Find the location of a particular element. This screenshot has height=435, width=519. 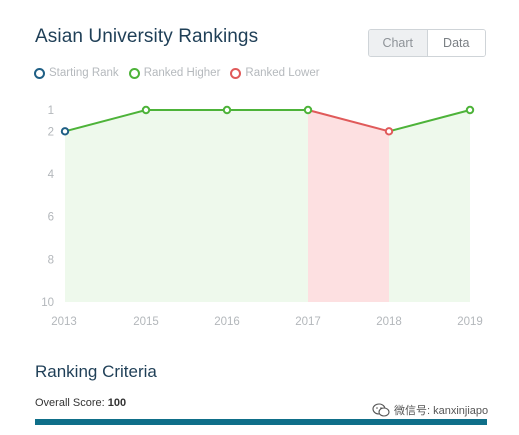

legend-label-higher: Ranked Higher is located at coordinates (182, 73).